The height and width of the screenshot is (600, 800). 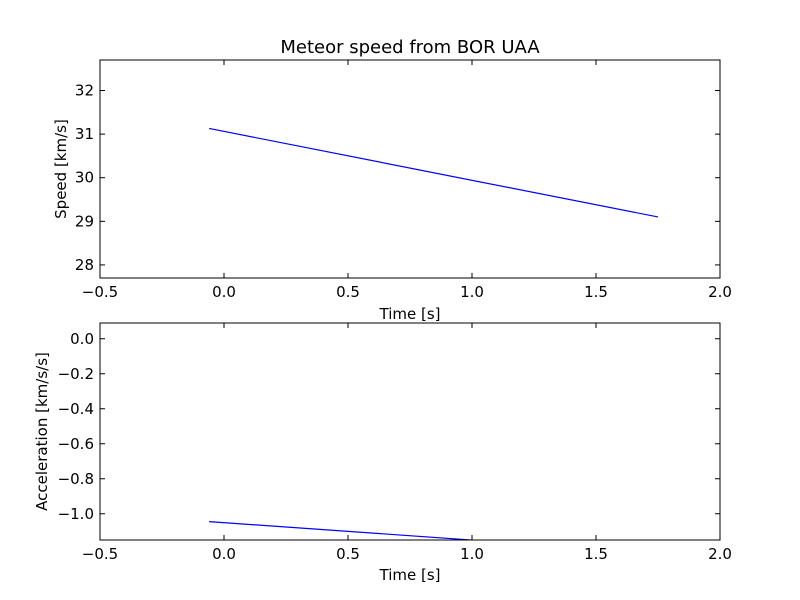 What do you see at coordinates (720, 292) in the screenshot?
I see `speed-xtick-label: 2.0` at bounding box center [720, 292].